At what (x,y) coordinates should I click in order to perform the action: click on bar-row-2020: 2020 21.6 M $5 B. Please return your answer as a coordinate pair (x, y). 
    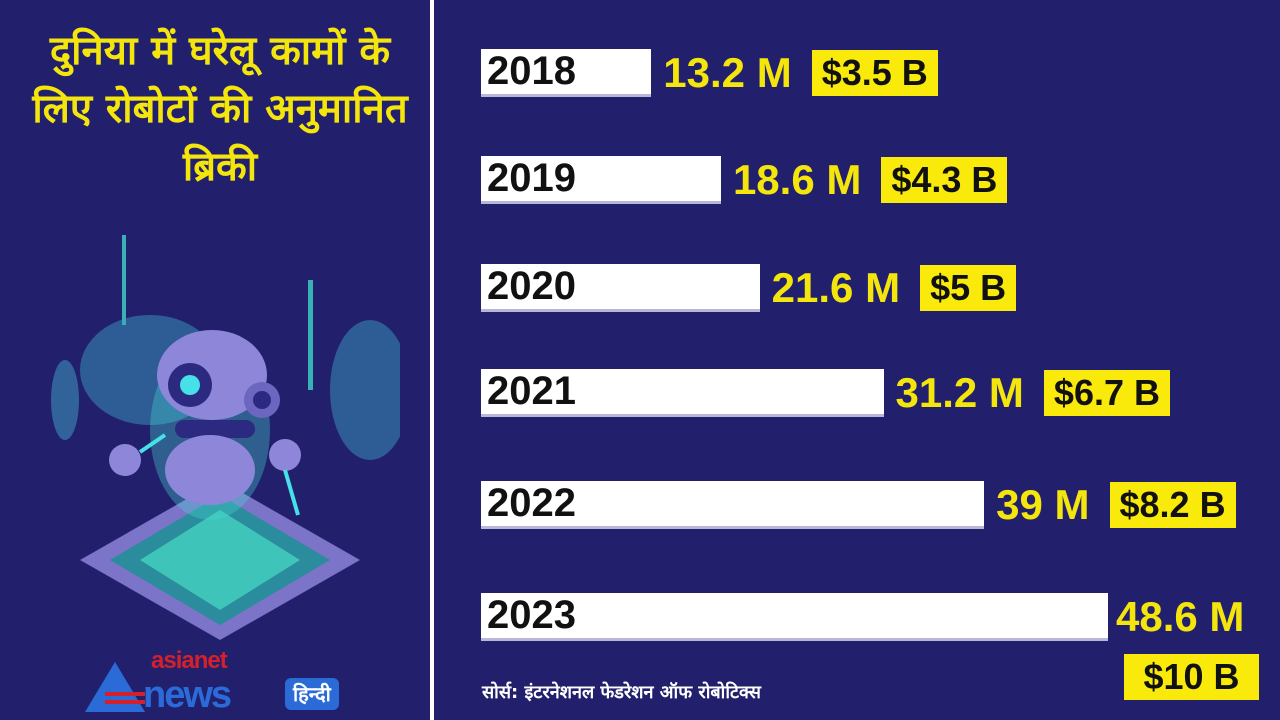
    Looking at the image, I should click on (749, 288).